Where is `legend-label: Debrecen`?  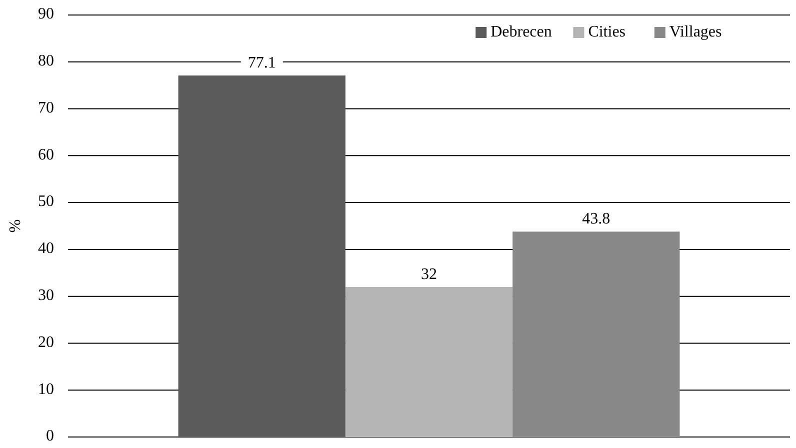 legend-label: Debrecen is located at coordinates (521, 32).